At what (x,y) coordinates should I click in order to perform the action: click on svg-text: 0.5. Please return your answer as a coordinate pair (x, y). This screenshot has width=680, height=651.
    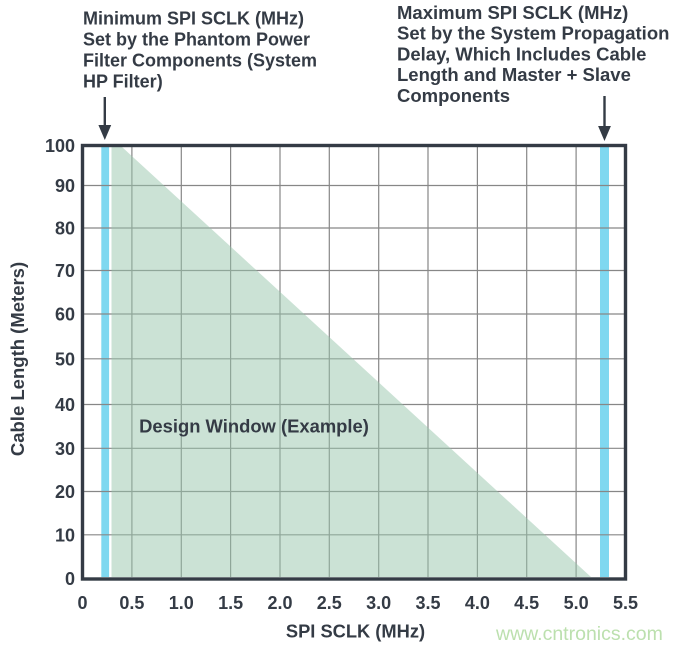
    Looking at the image, I should click on (131, 603).